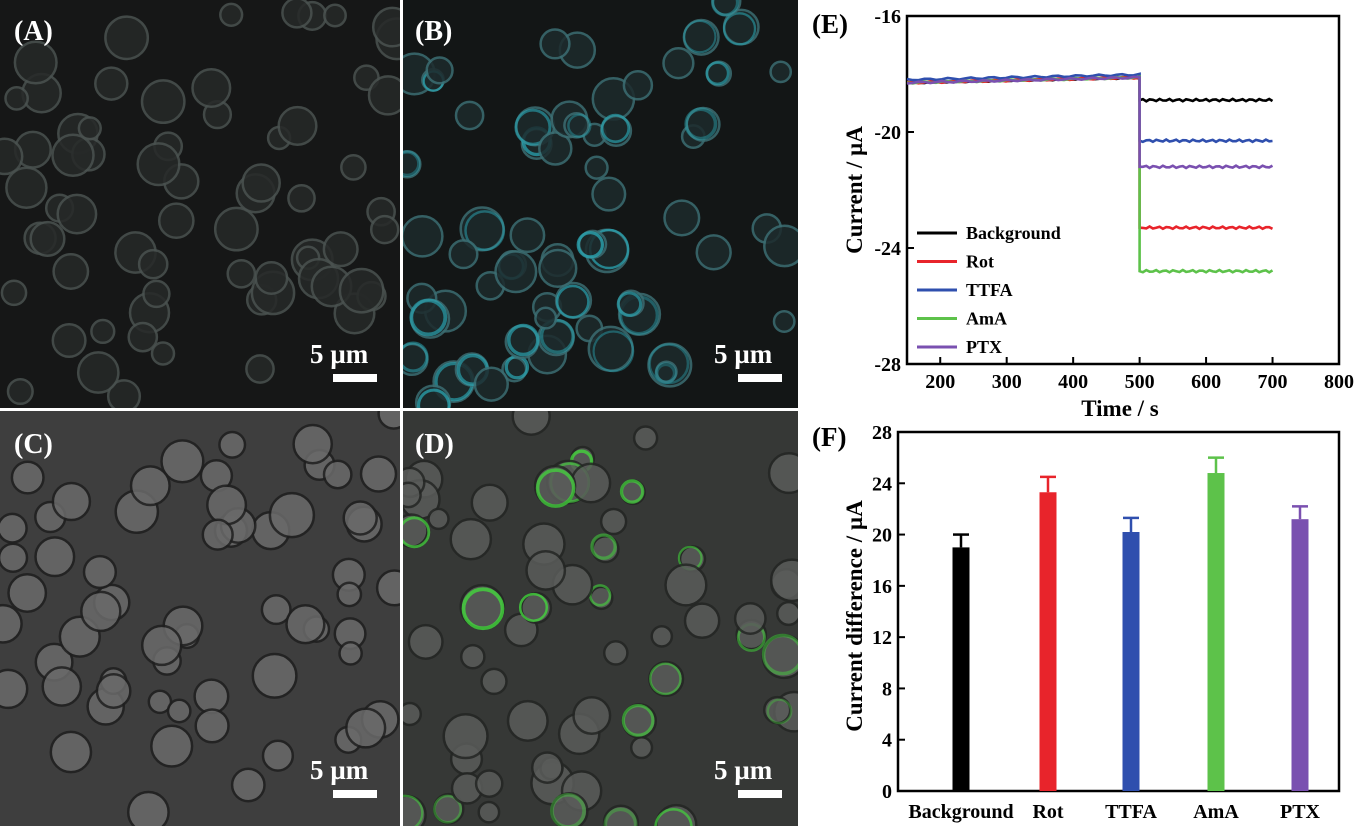 The height and width of the screenshot is (826, 1367). Describe the element at coordinates (989, 290) in the screenshot. I see `legend-label: TTFA` at that location.